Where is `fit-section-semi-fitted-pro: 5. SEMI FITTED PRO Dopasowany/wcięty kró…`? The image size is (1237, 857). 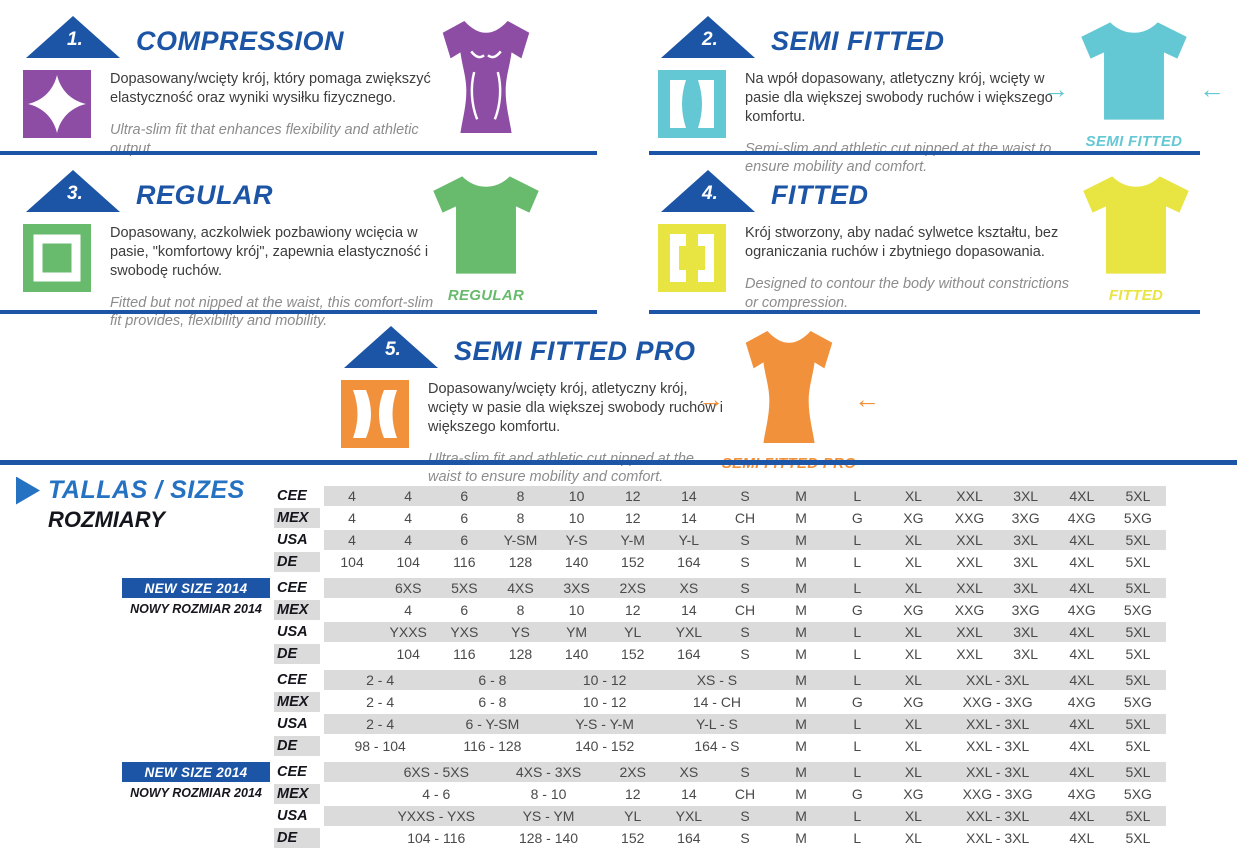
fit-section-semi-fitted-pro: 5. SEMI FITTED PRO Dopasowany/wcięty kró… is located at coordinates (612, 404).